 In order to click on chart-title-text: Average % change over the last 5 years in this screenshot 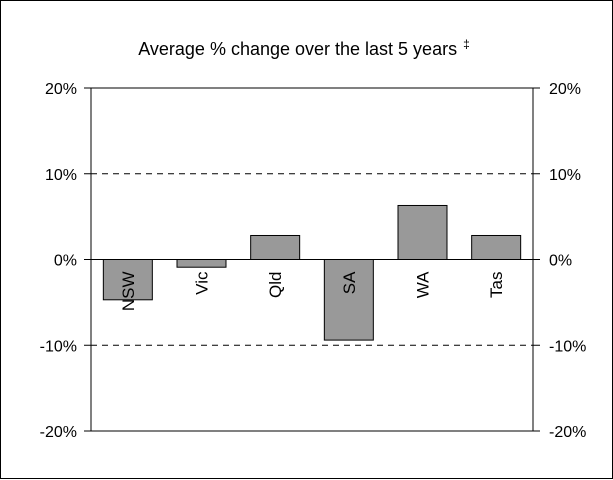, I will do `click(297, 49)`.